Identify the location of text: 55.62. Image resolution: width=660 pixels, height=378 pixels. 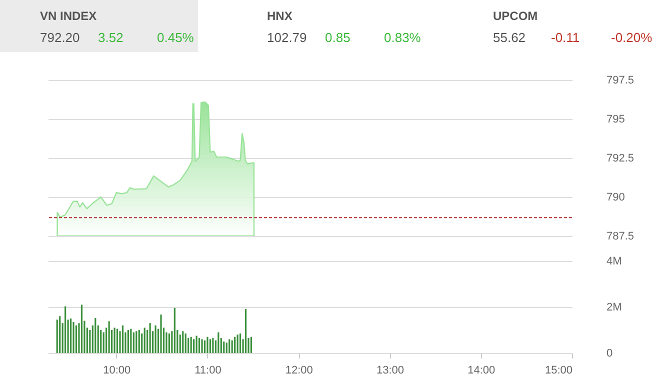
(509, 37).